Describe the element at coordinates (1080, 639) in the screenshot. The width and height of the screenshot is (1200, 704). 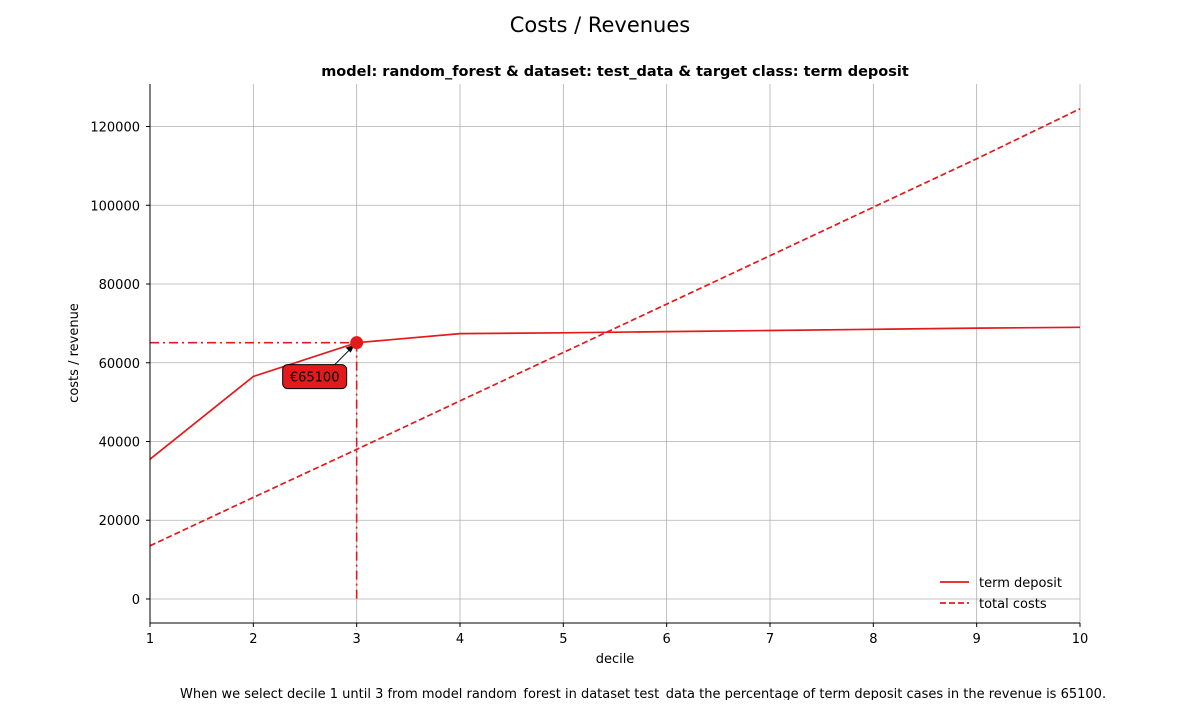
I see `x-tick-label: 10` at that location.